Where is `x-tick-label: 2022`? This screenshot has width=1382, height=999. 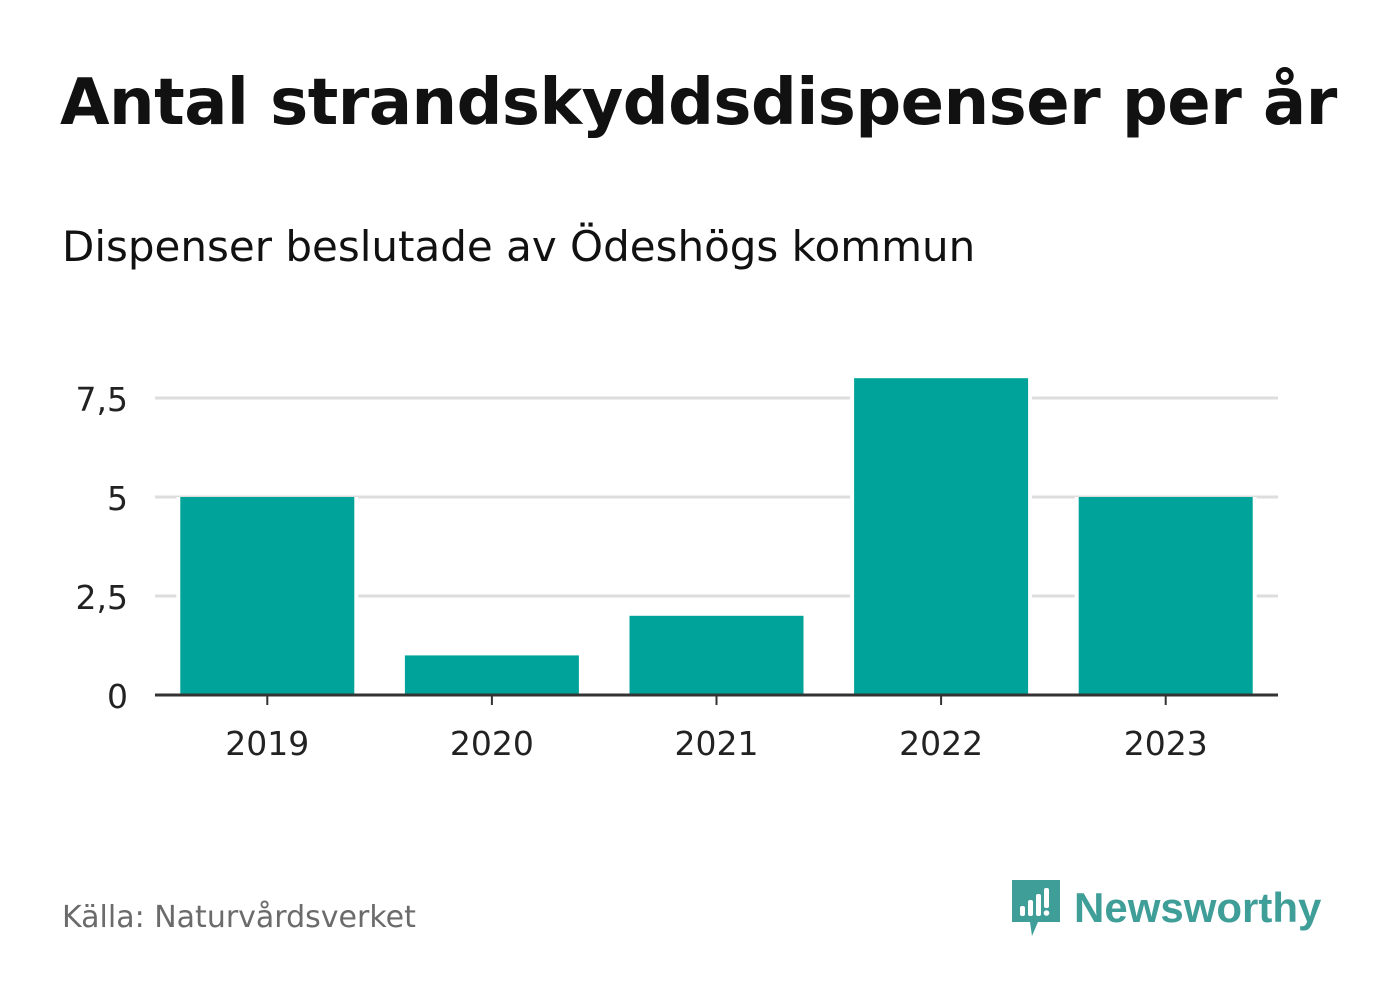 x-tick-label: 2022 is located at coordinates (941, 743).